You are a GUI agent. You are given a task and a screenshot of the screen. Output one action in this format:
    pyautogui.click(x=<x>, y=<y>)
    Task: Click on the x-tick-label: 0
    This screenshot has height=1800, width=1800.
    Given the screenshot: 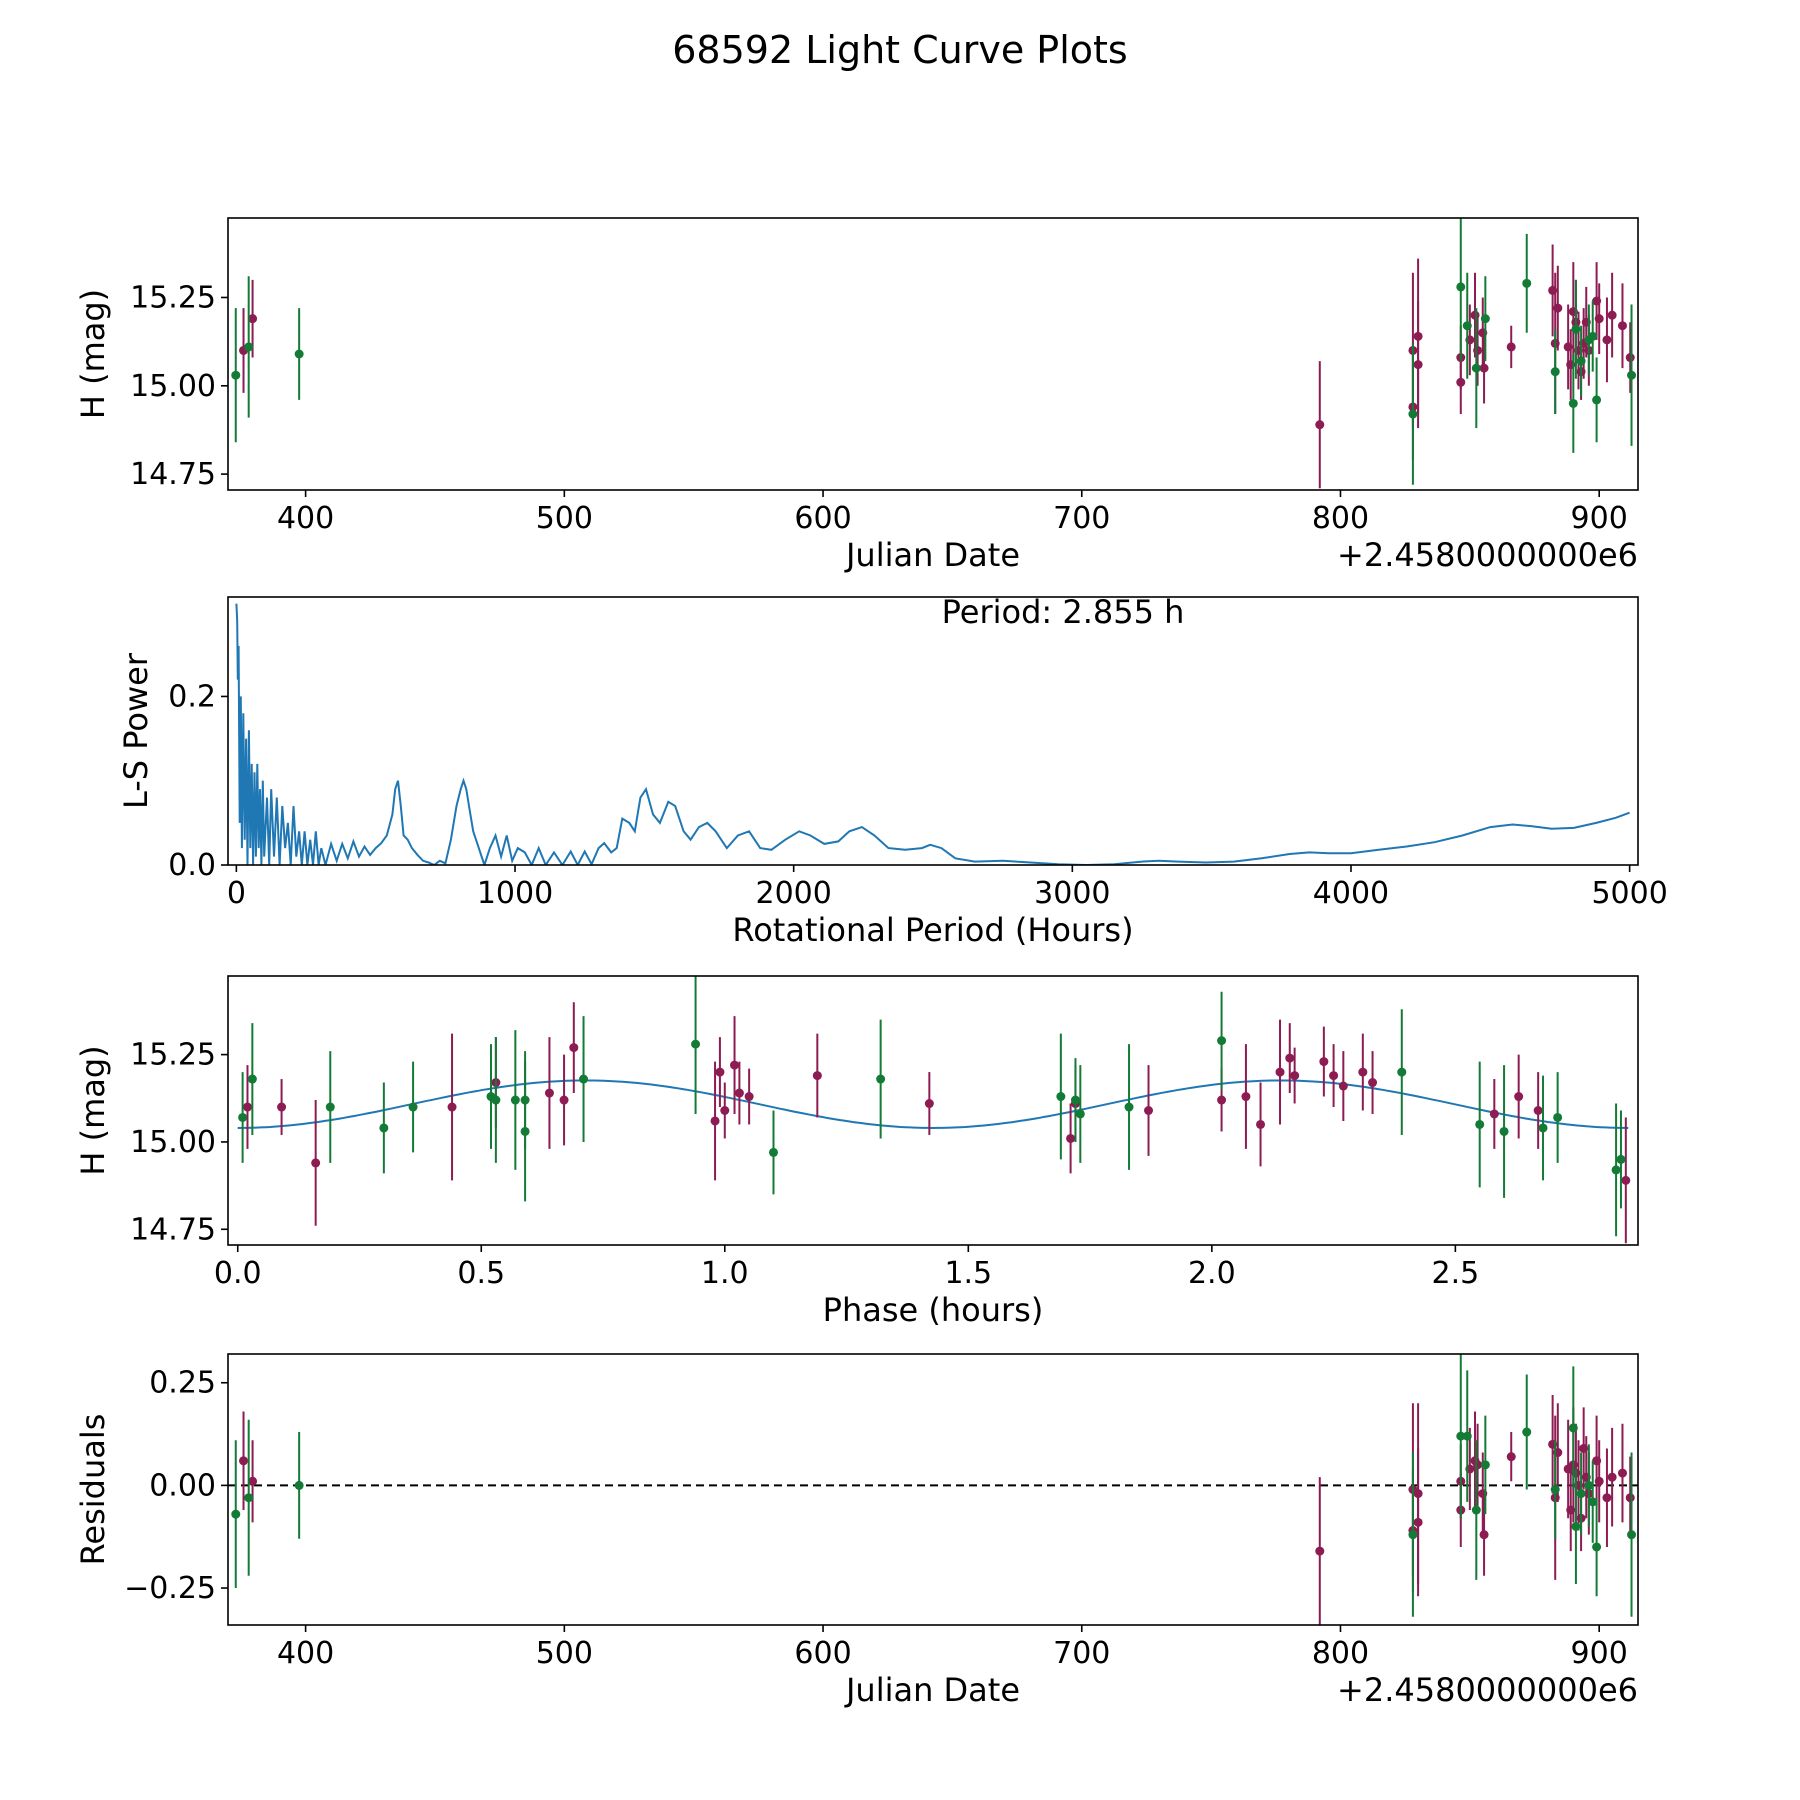 What is the action you would take?
    pyautogui.click(x=236, y=893)
    